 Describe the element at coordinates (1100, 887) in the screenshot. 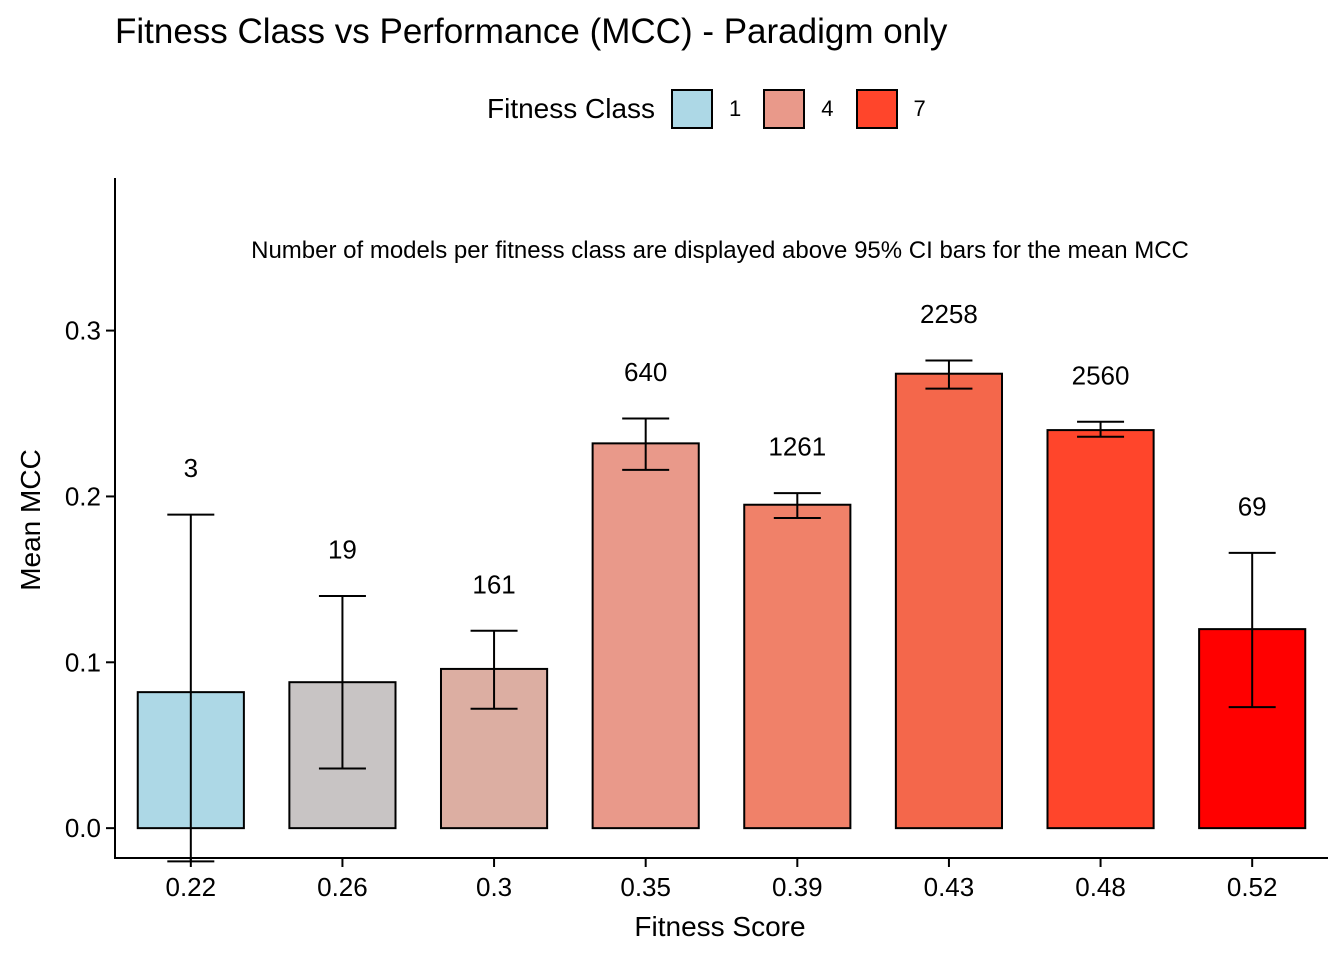

I see `x-tick-label-0.48: 0.48` at that location.